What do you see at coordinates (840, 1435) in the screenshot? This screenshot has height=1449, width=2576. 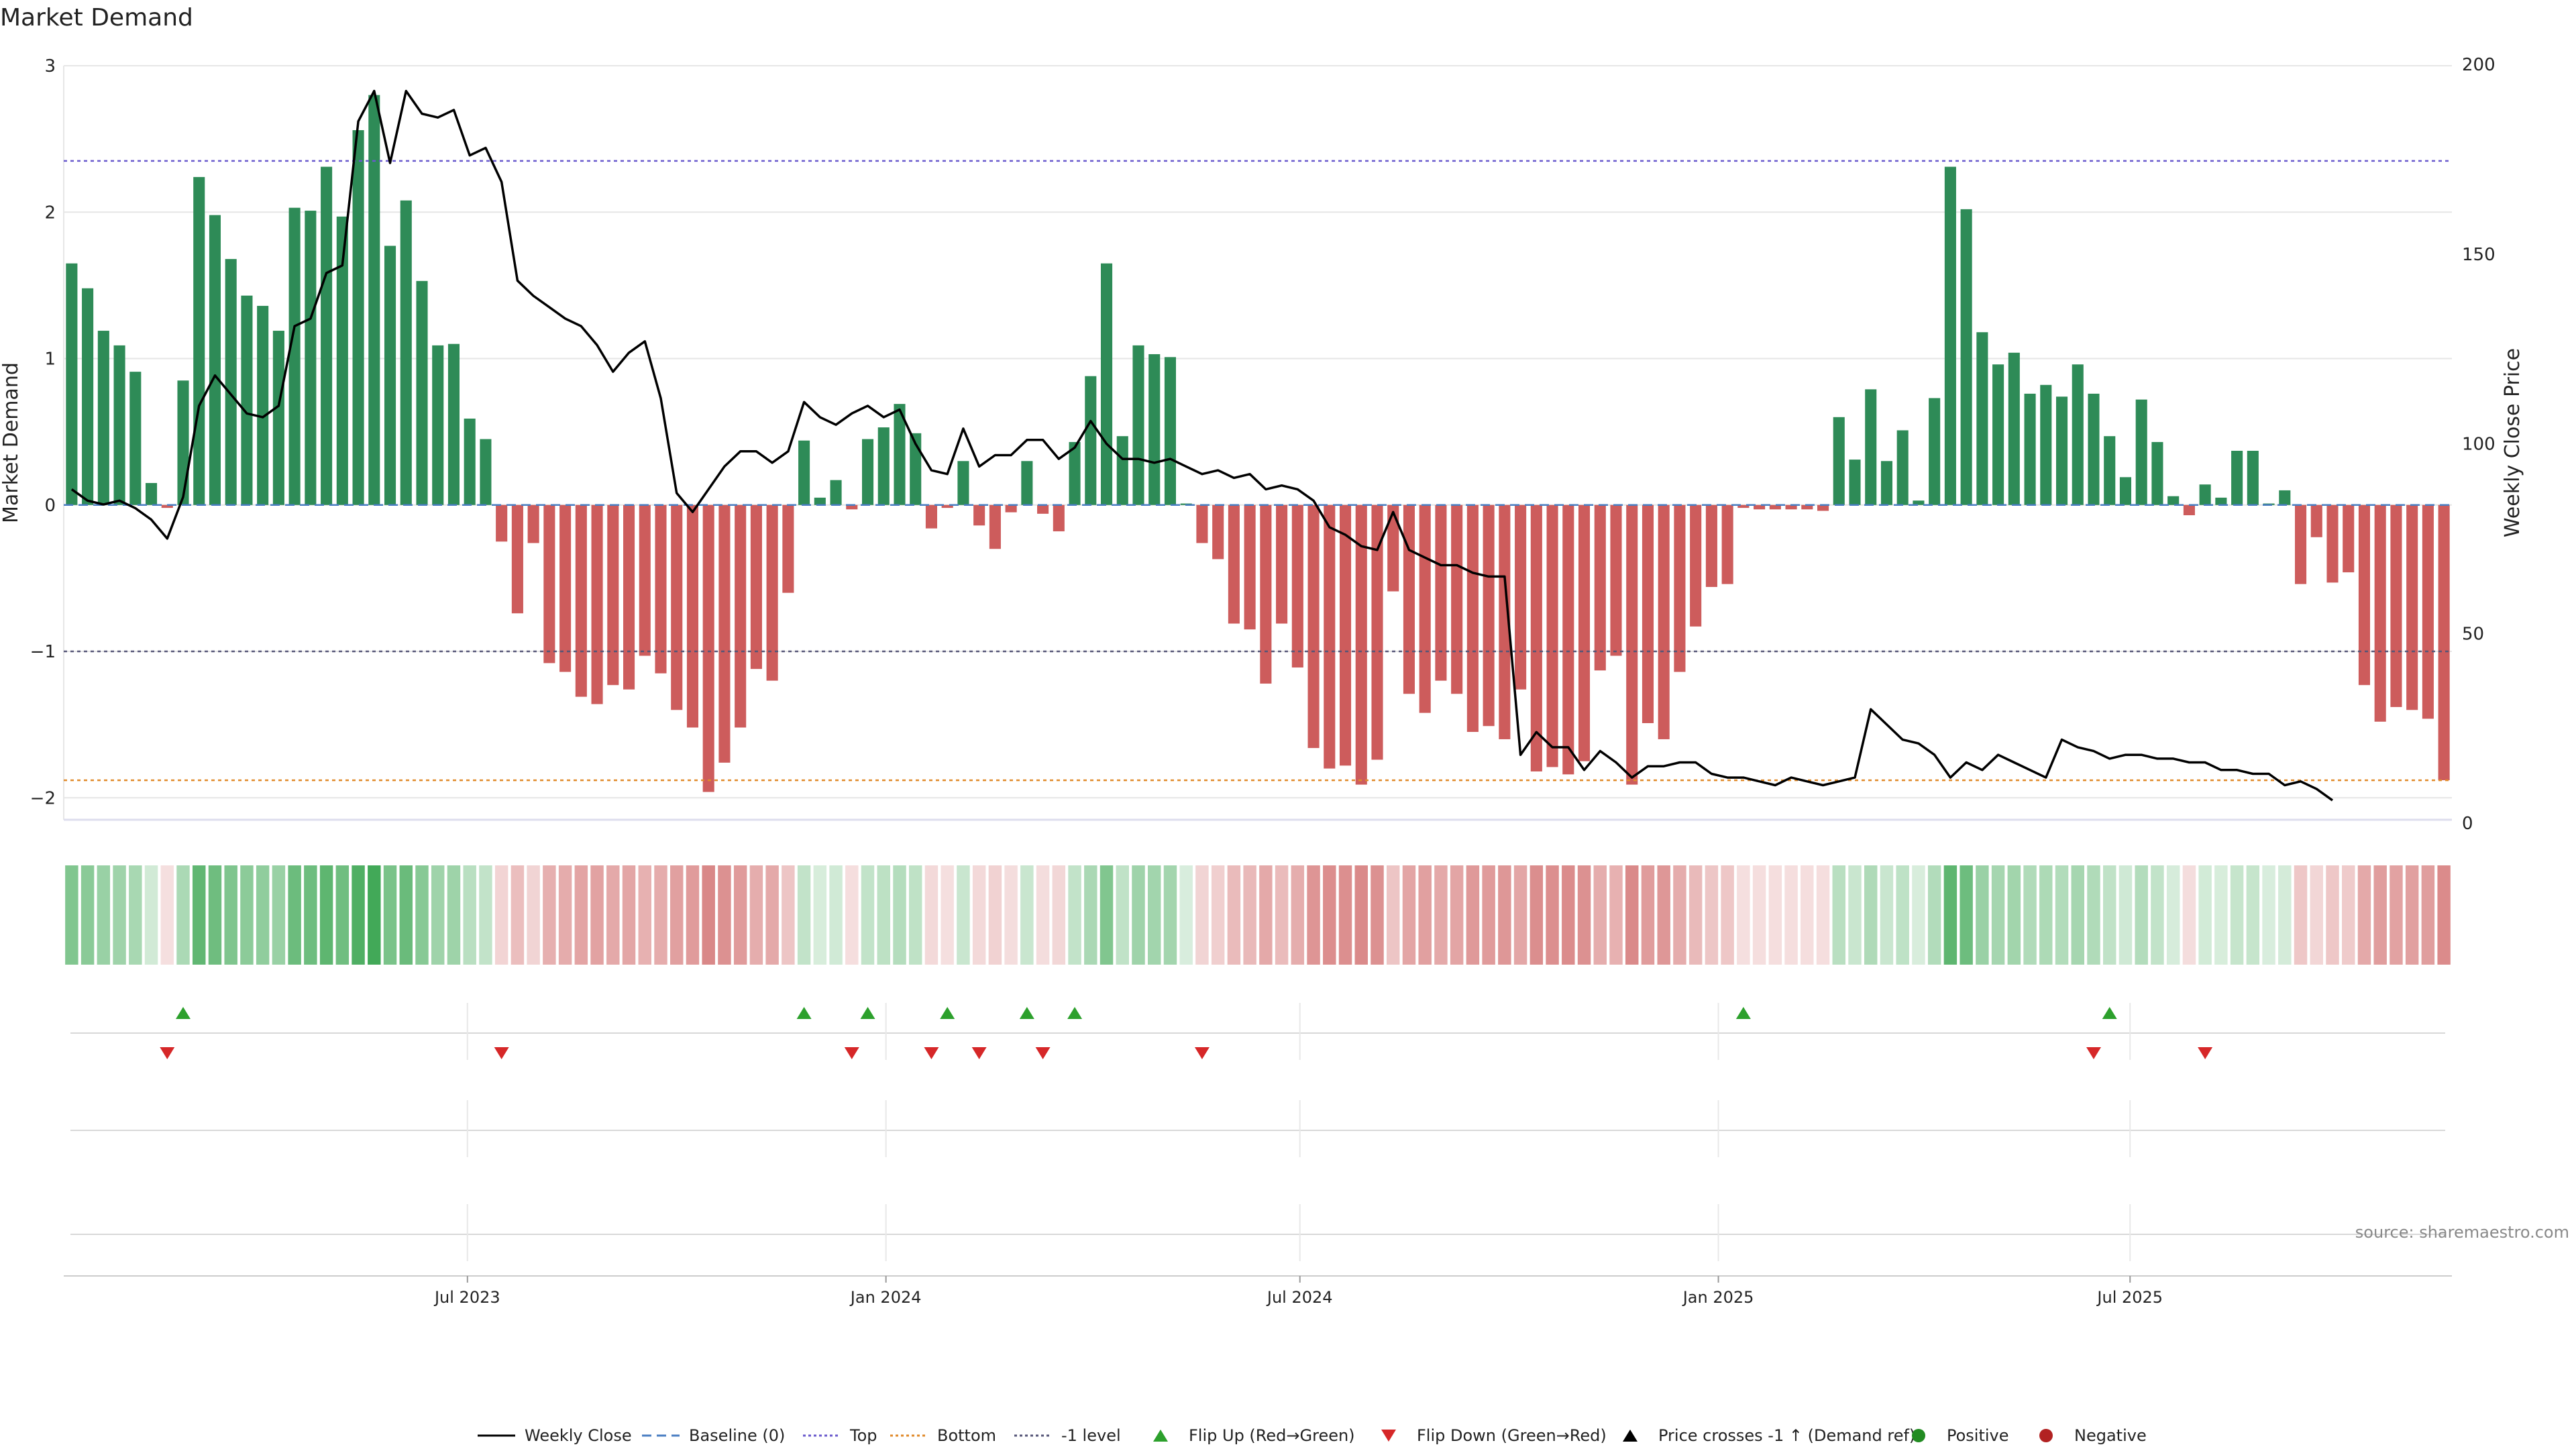 I see `legend-item-top: Top` at bounding box center [840, 1435].